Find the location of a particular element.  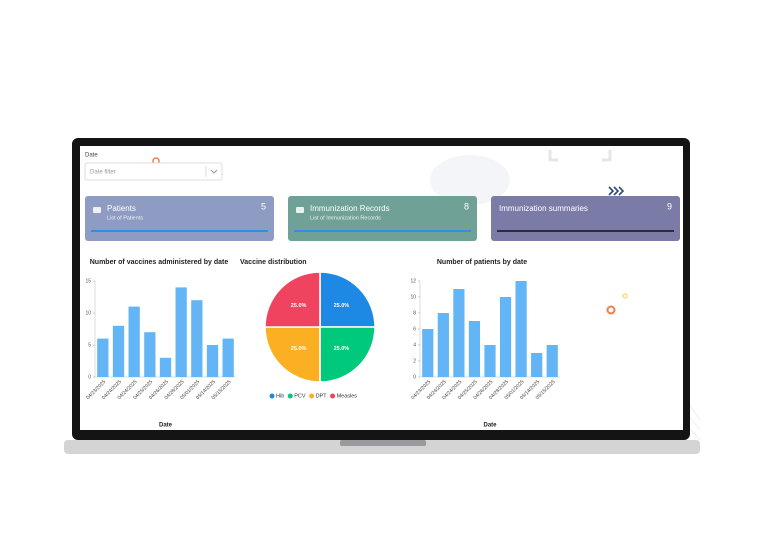

legend-label: DPT is located at coordinates (322, 396).